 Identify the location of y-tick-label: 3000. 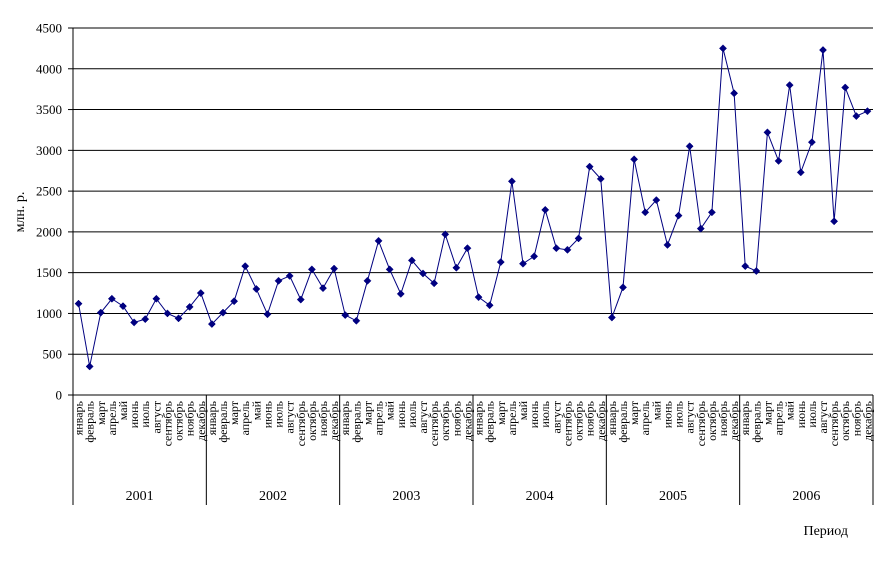
(49, 150).